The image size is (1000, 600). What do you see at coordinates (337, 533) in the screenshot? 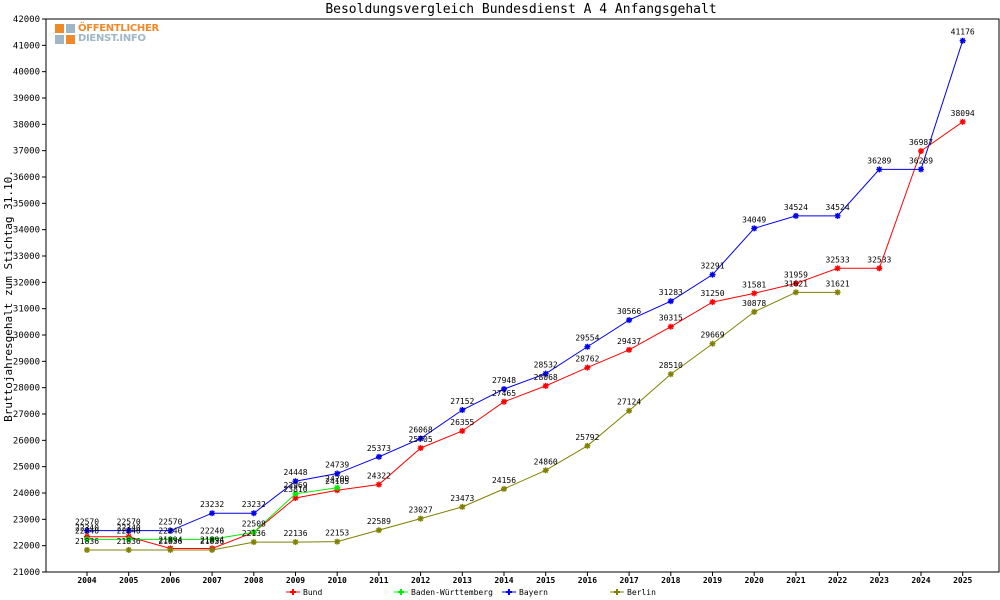
I see `data-label-berlin: 22153` at bounding box center [337, 533].